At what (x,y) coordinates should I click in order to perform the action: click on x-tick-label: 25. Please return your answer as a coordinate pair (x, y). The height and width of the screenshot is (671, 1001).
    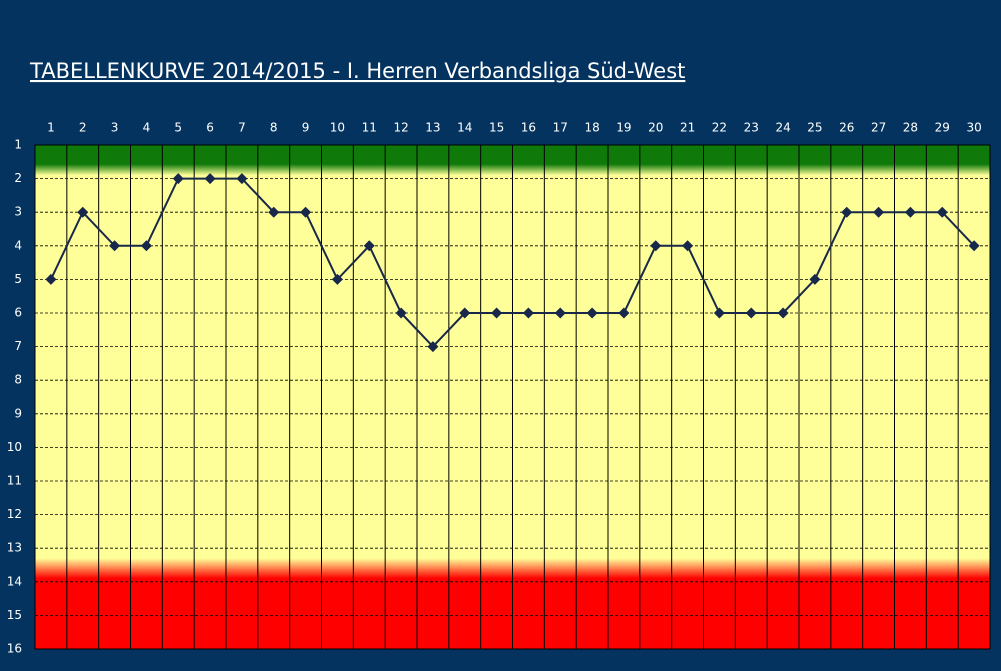
    Looking at the image, I should click on (814, 128).